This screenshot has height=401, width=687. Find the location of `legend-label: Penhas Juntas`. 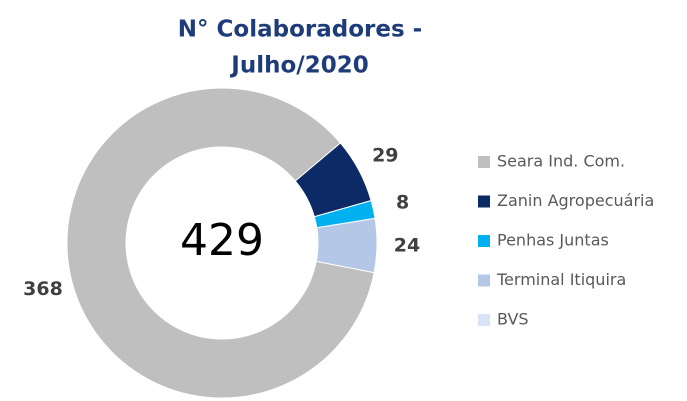

legend-label: Penhas Juntas is located at coordinates (553, 240).